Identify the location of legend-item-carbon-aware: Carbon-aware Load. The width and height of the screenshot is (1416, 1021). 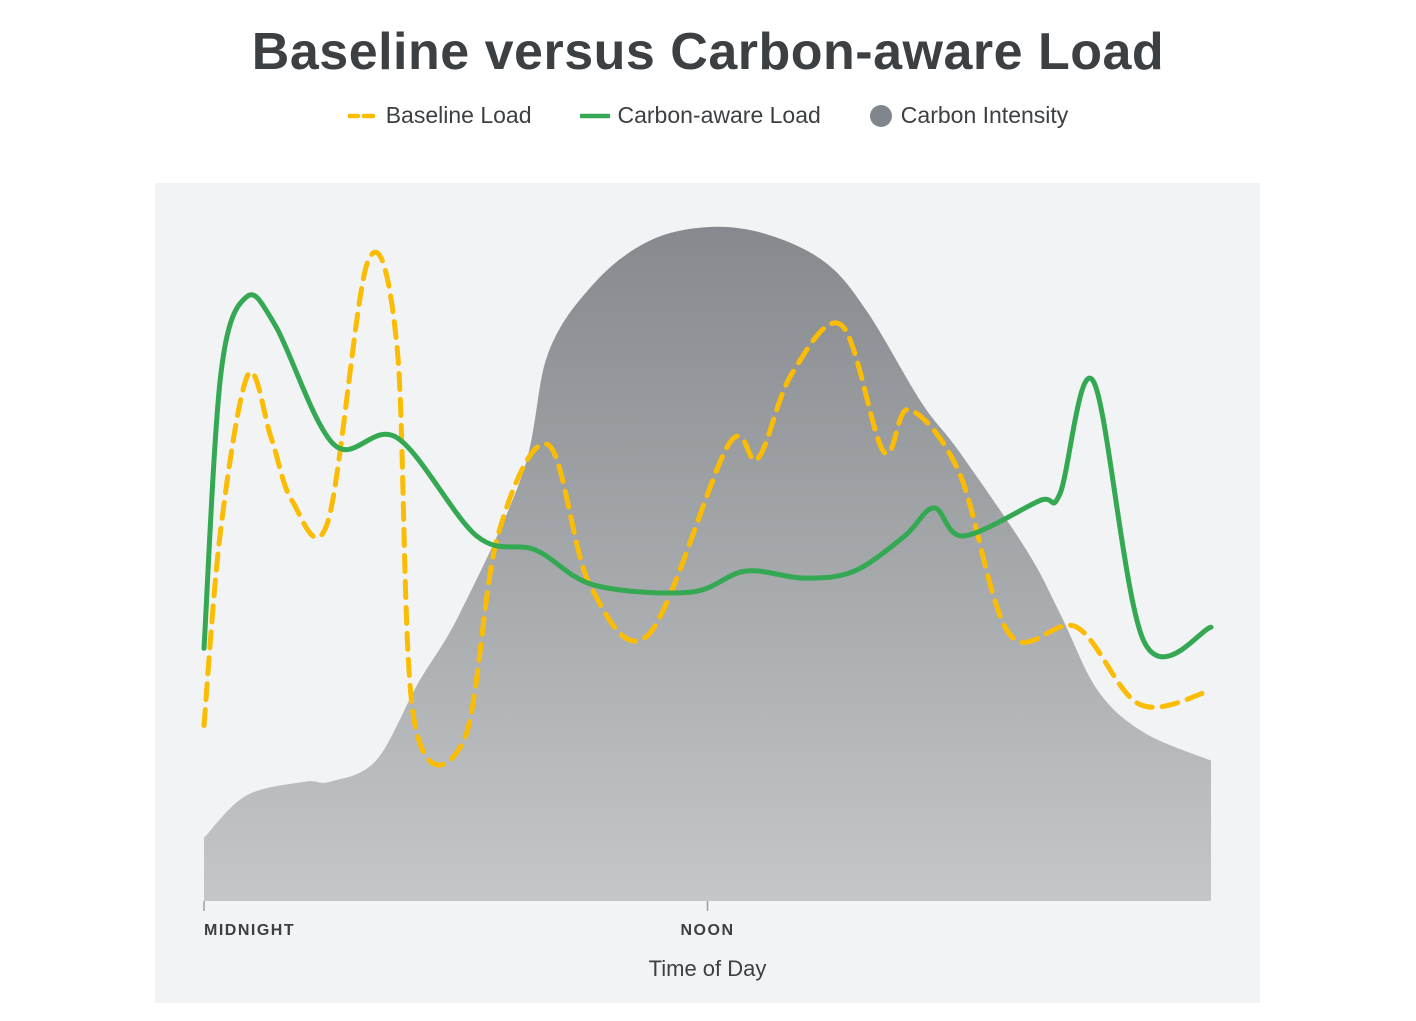
(700, 115).